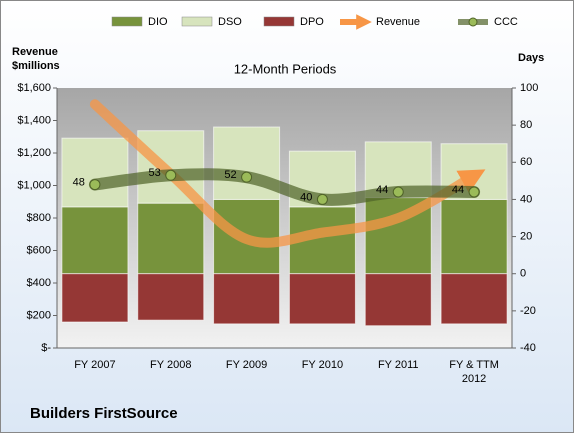 The image size is (574, 433). What do you see at coordinates (285, 68) in the screenshot?
I see `chart-title: 12-Month Periods` at bounding box center [285, 68].